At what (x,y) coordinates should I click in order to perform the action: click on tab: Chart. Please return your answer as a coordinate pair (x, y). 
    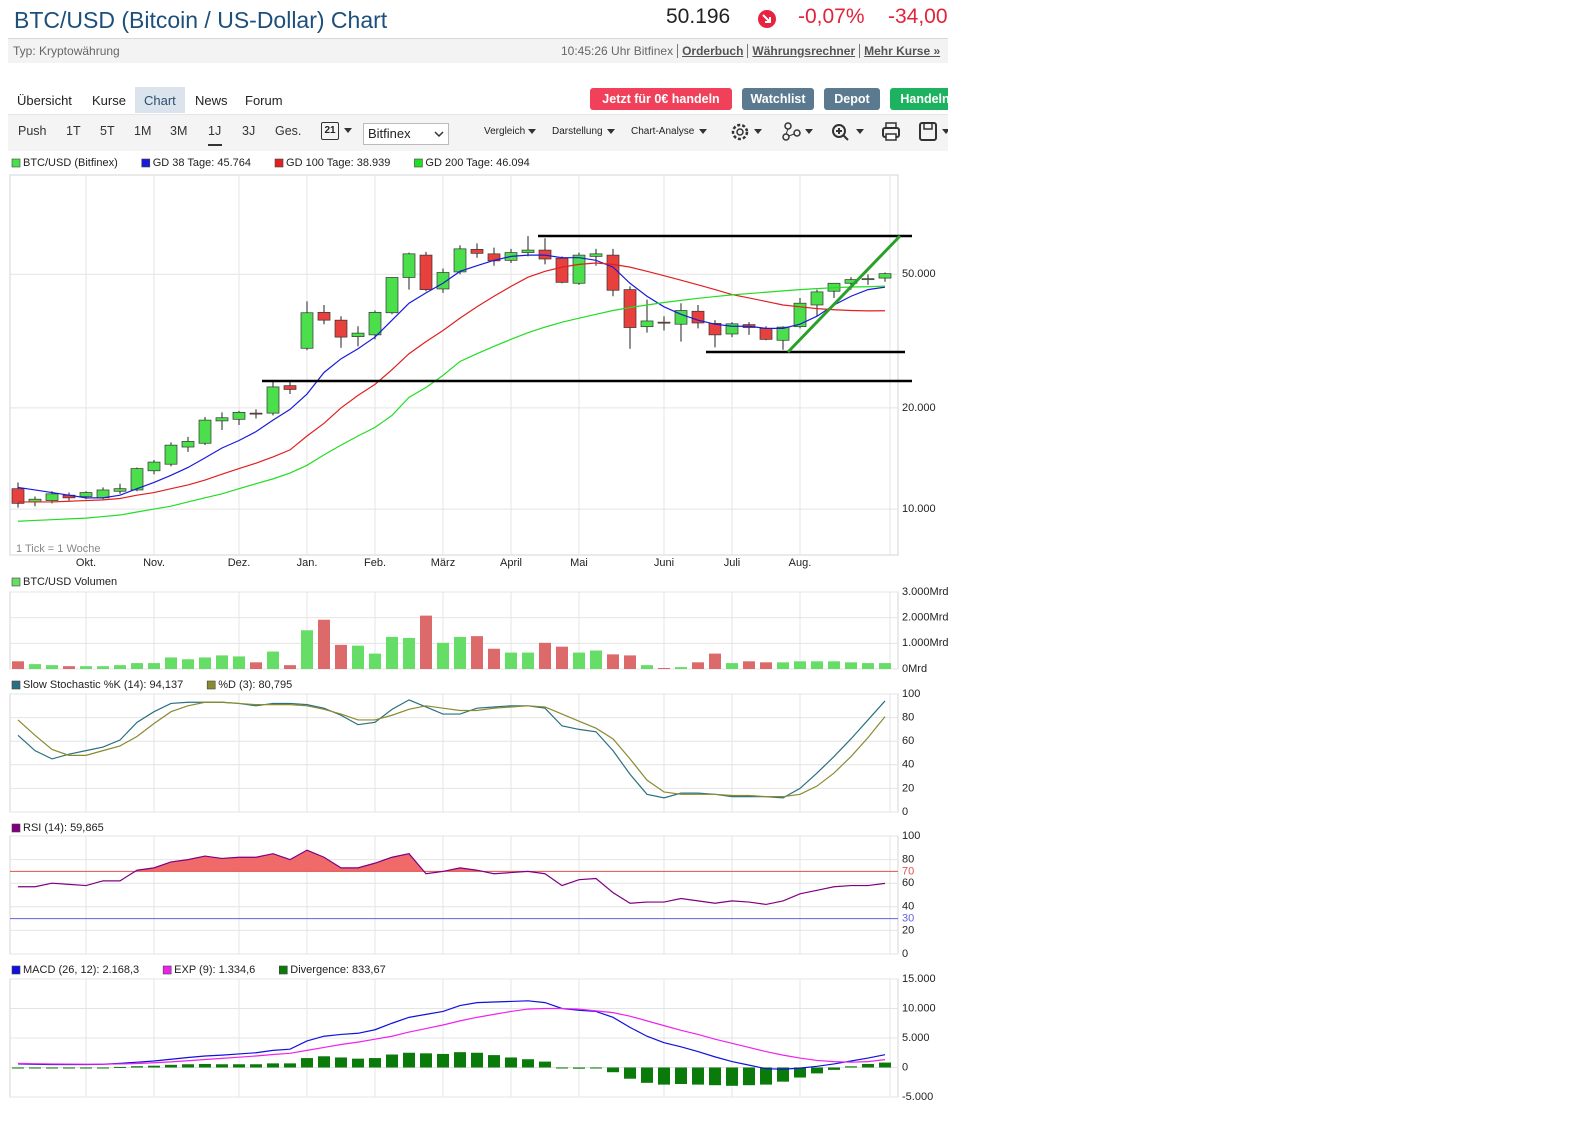
    Looking at the image, I should click on (160, 100).